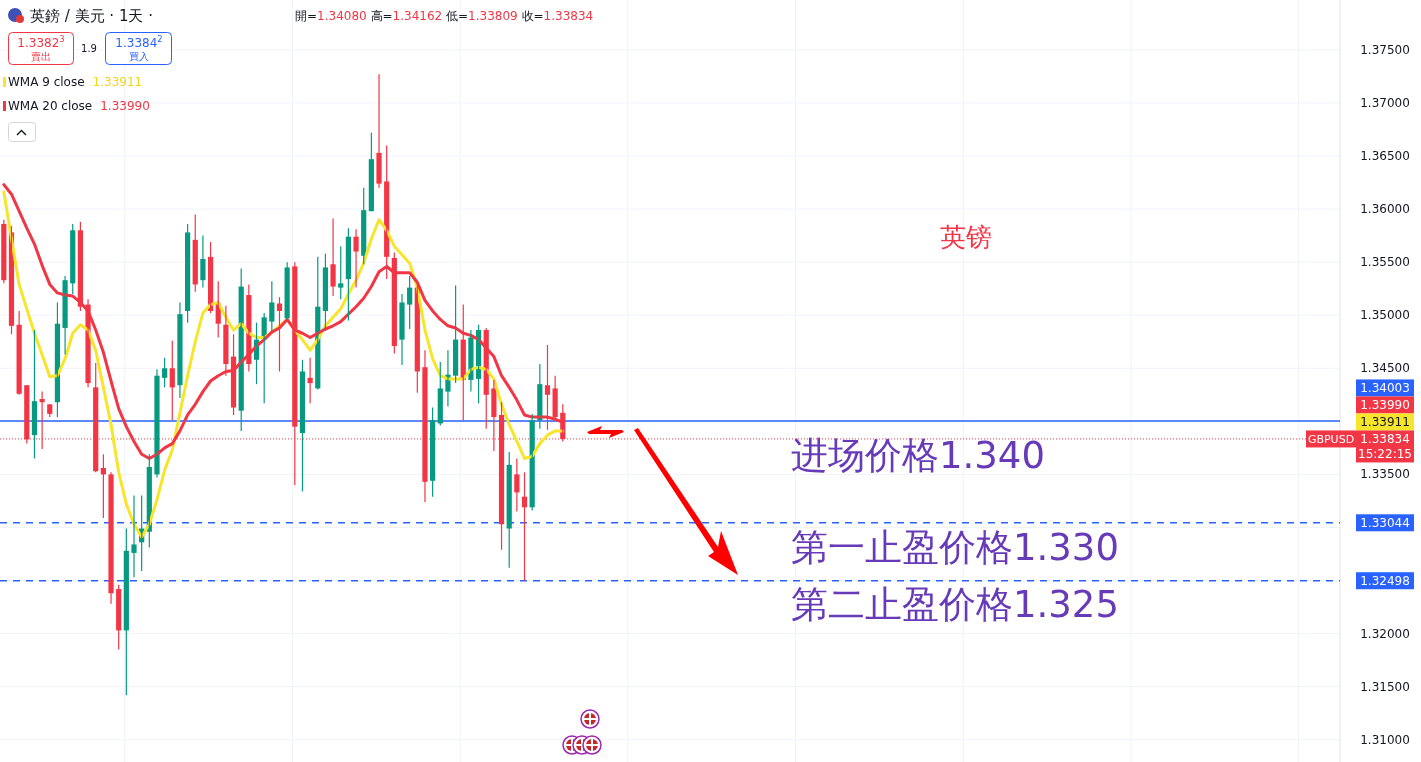 Image resolution: width=1421 pixels, height=762 pixels. I want to click on ref-line-label: 1.33044, so click(1385, 522).